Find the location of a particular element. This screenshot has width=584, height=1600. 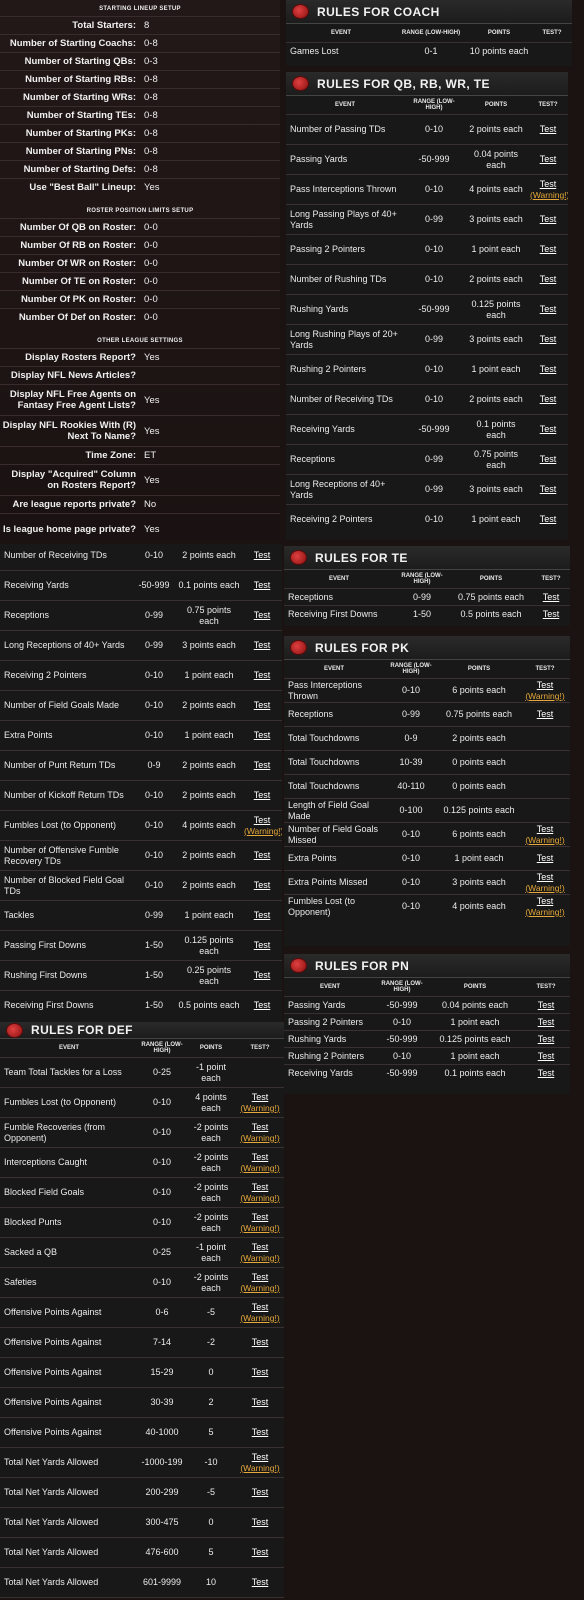

column-header-points: POINTS is located at coordinates (479, 669).